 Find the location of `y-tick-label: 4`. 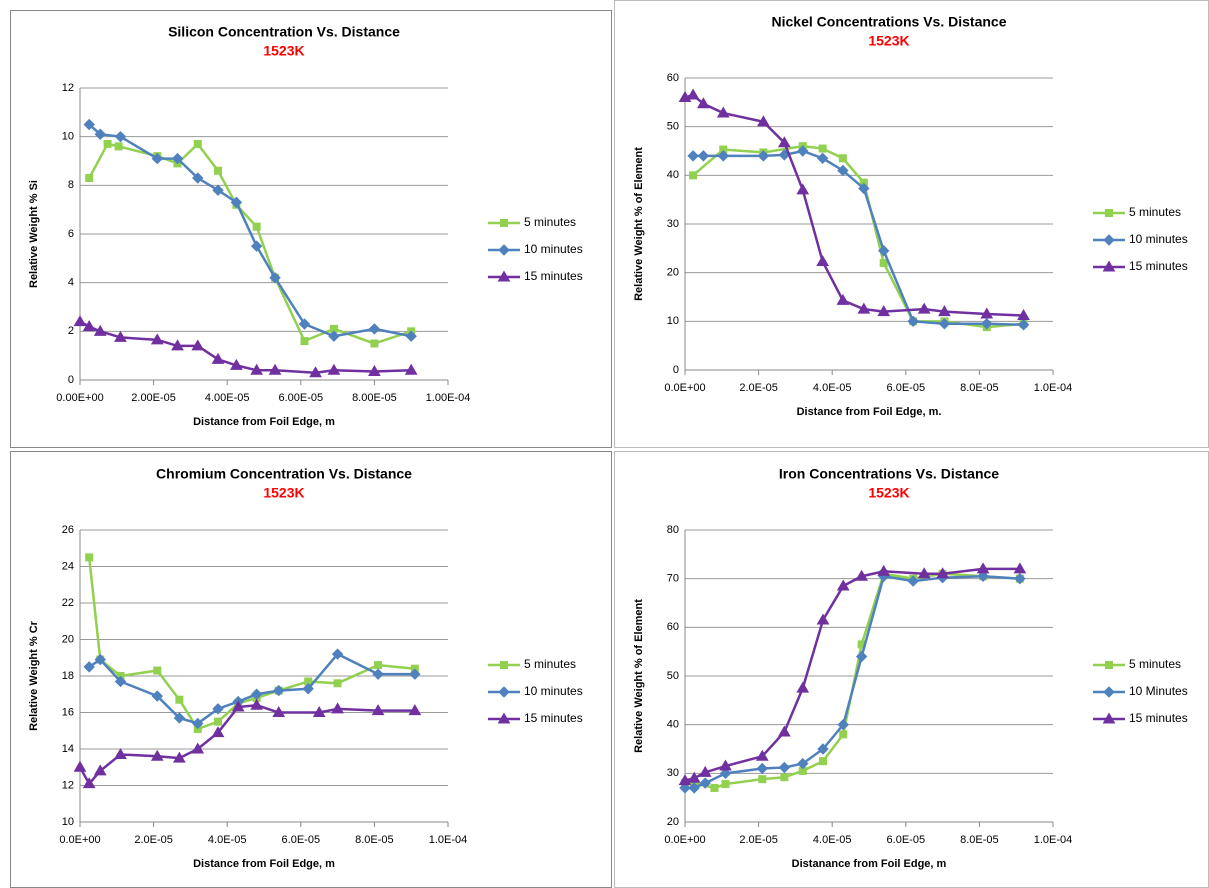

y-tick-label: 4 is located at coordinates (71, 283).